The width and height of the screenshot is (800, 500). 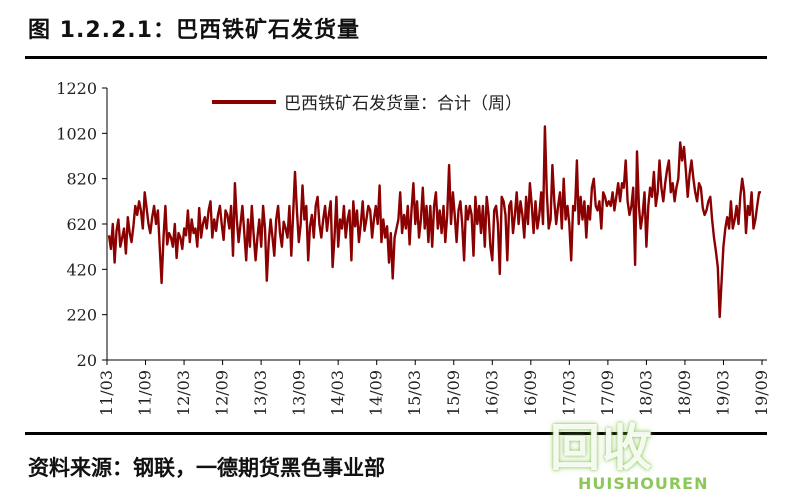 What do you see at coordinates (396, 57) in the screenshot?
I see `top-rule` at bounding box center [396, 57].